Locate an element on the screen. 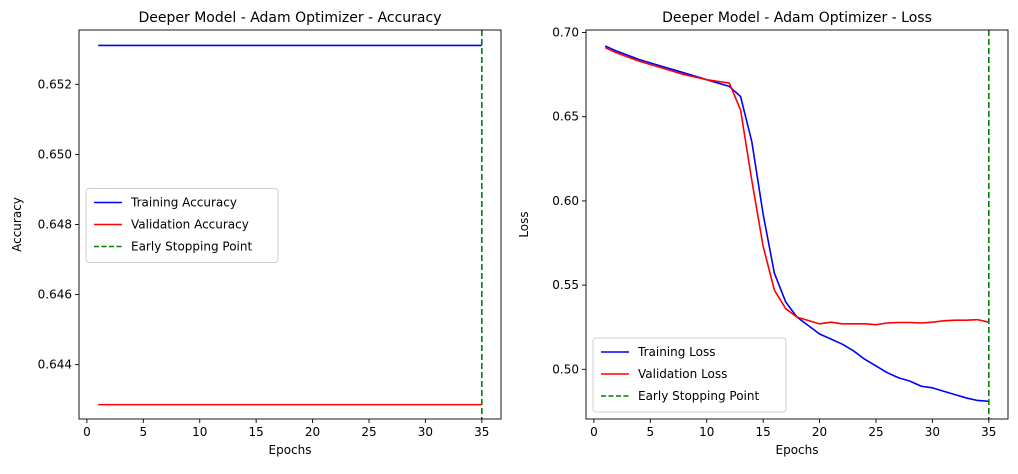 This screenshot has width=1018, height=474. chart-title: Deeper Model - Adam Optimizer - Accuracy is located at coordinates (290, 18).